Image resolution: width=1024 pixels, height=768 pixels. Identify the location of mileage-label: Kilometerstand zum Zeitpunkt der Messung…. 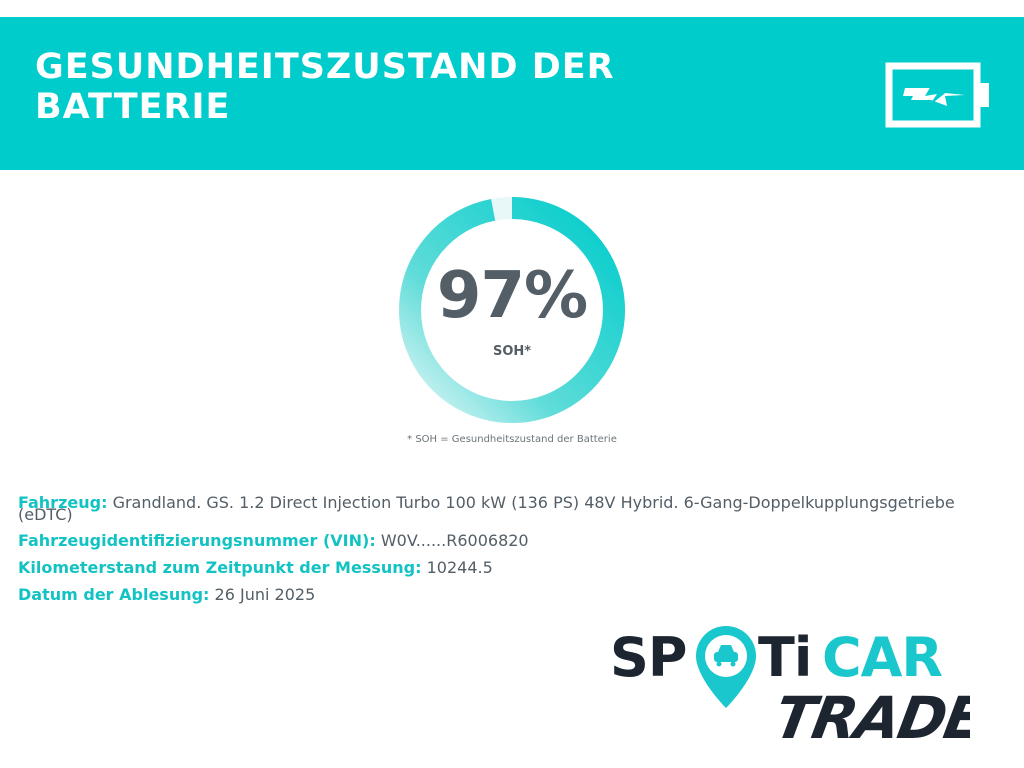
(220, 567).